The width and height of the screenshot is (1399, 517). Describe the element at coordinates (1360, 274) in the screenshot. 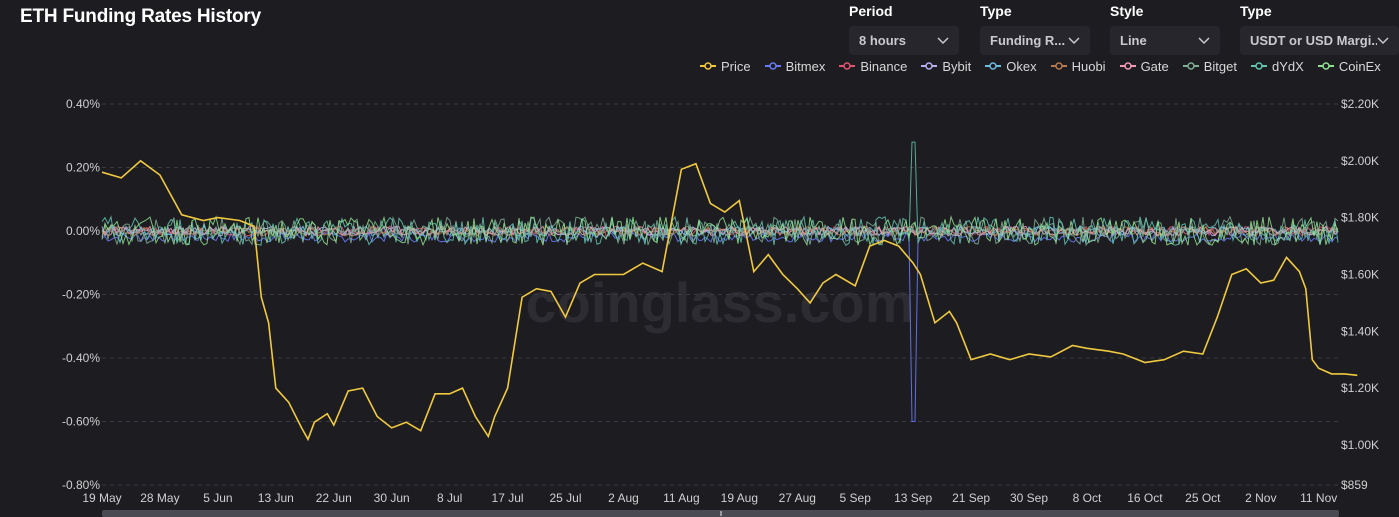

I see `y-right-tick-label: $1.60K` at that location.